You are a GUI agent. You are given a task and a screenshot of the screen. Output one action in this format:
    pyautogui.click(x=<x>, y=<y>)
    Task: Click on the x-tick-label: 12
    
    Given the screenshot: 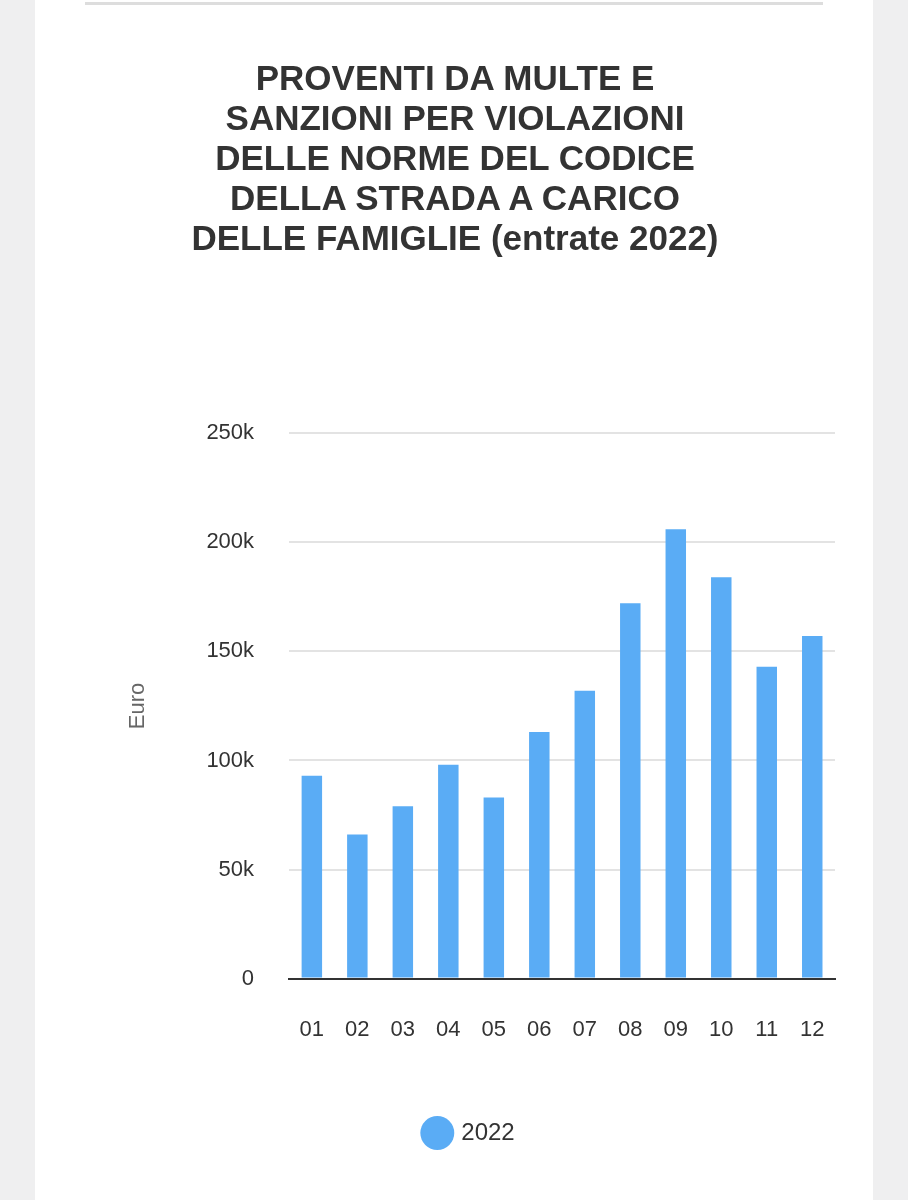 What is the action you would take?
    pyautogui.click(x=812, y=1028)
    